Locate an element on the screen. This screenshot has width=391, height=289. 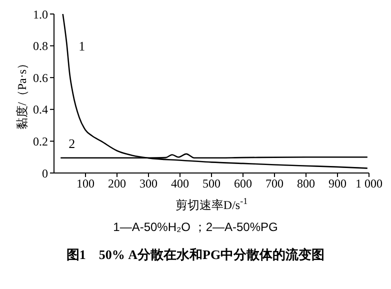
text: 图1 50% A分散在水和PG中分散体的流变图 is located at coordinates (195, 255).